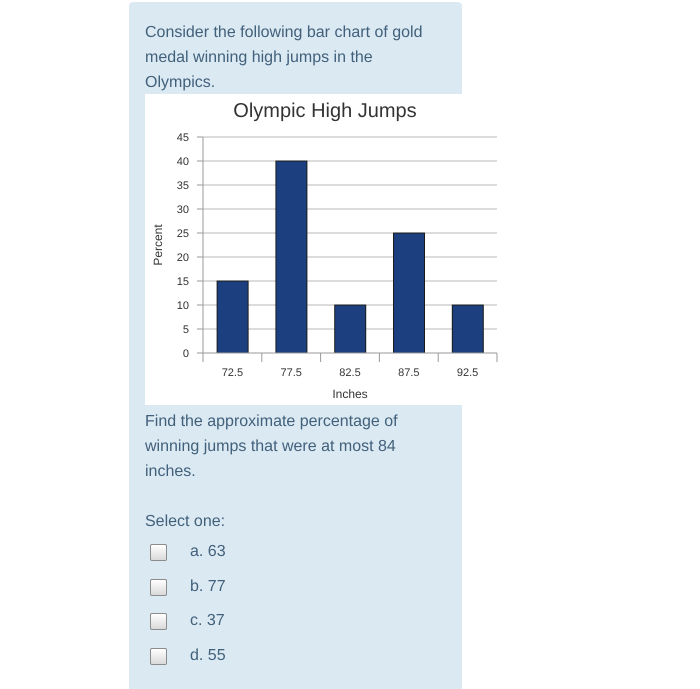 This screenshot has height=689, width=700. Describe the element at coordinates (350, 394) in the screenshot. I see `x-axis-title: Inches` at that location.